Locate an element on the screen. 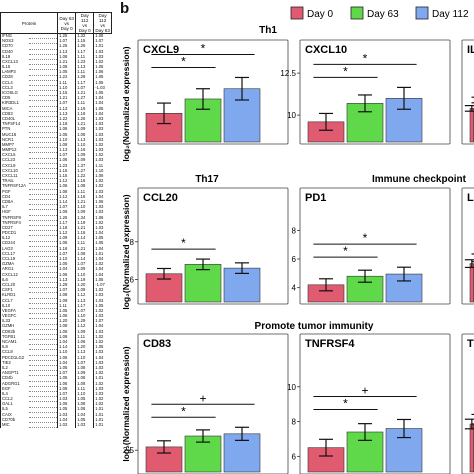 The width and height of the screenshot is (474, 474). fold-change-day112-vs-day0: 1.17 is located at coordinates (84, 83).